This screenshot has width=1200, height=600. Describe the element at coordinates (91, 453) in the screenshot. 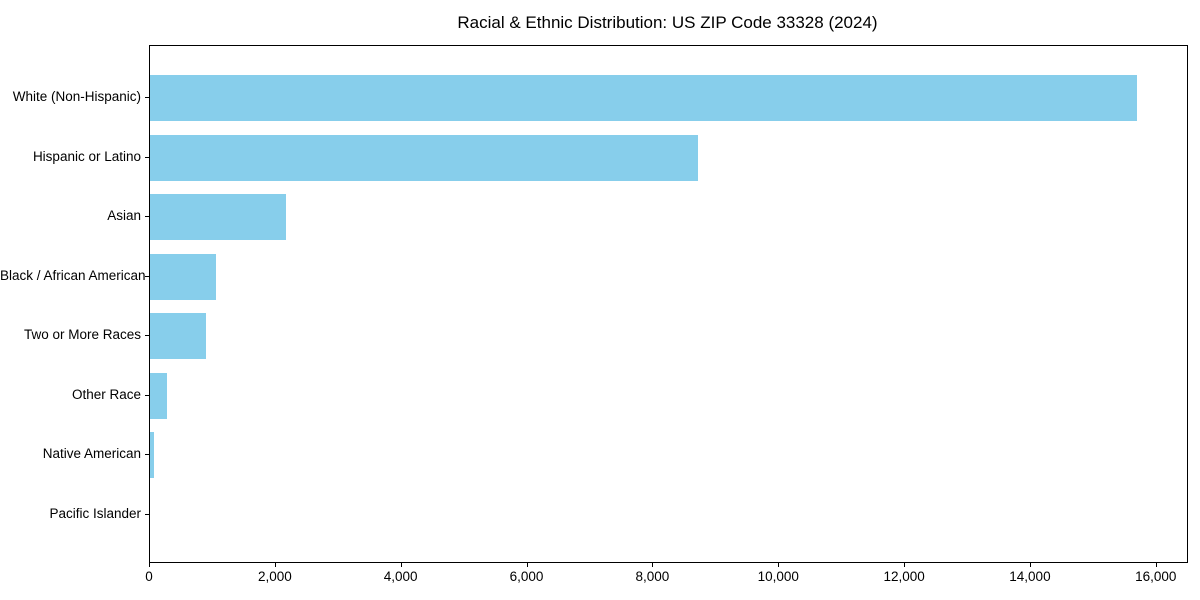

I see `y-tick-label: Native American` at that location.